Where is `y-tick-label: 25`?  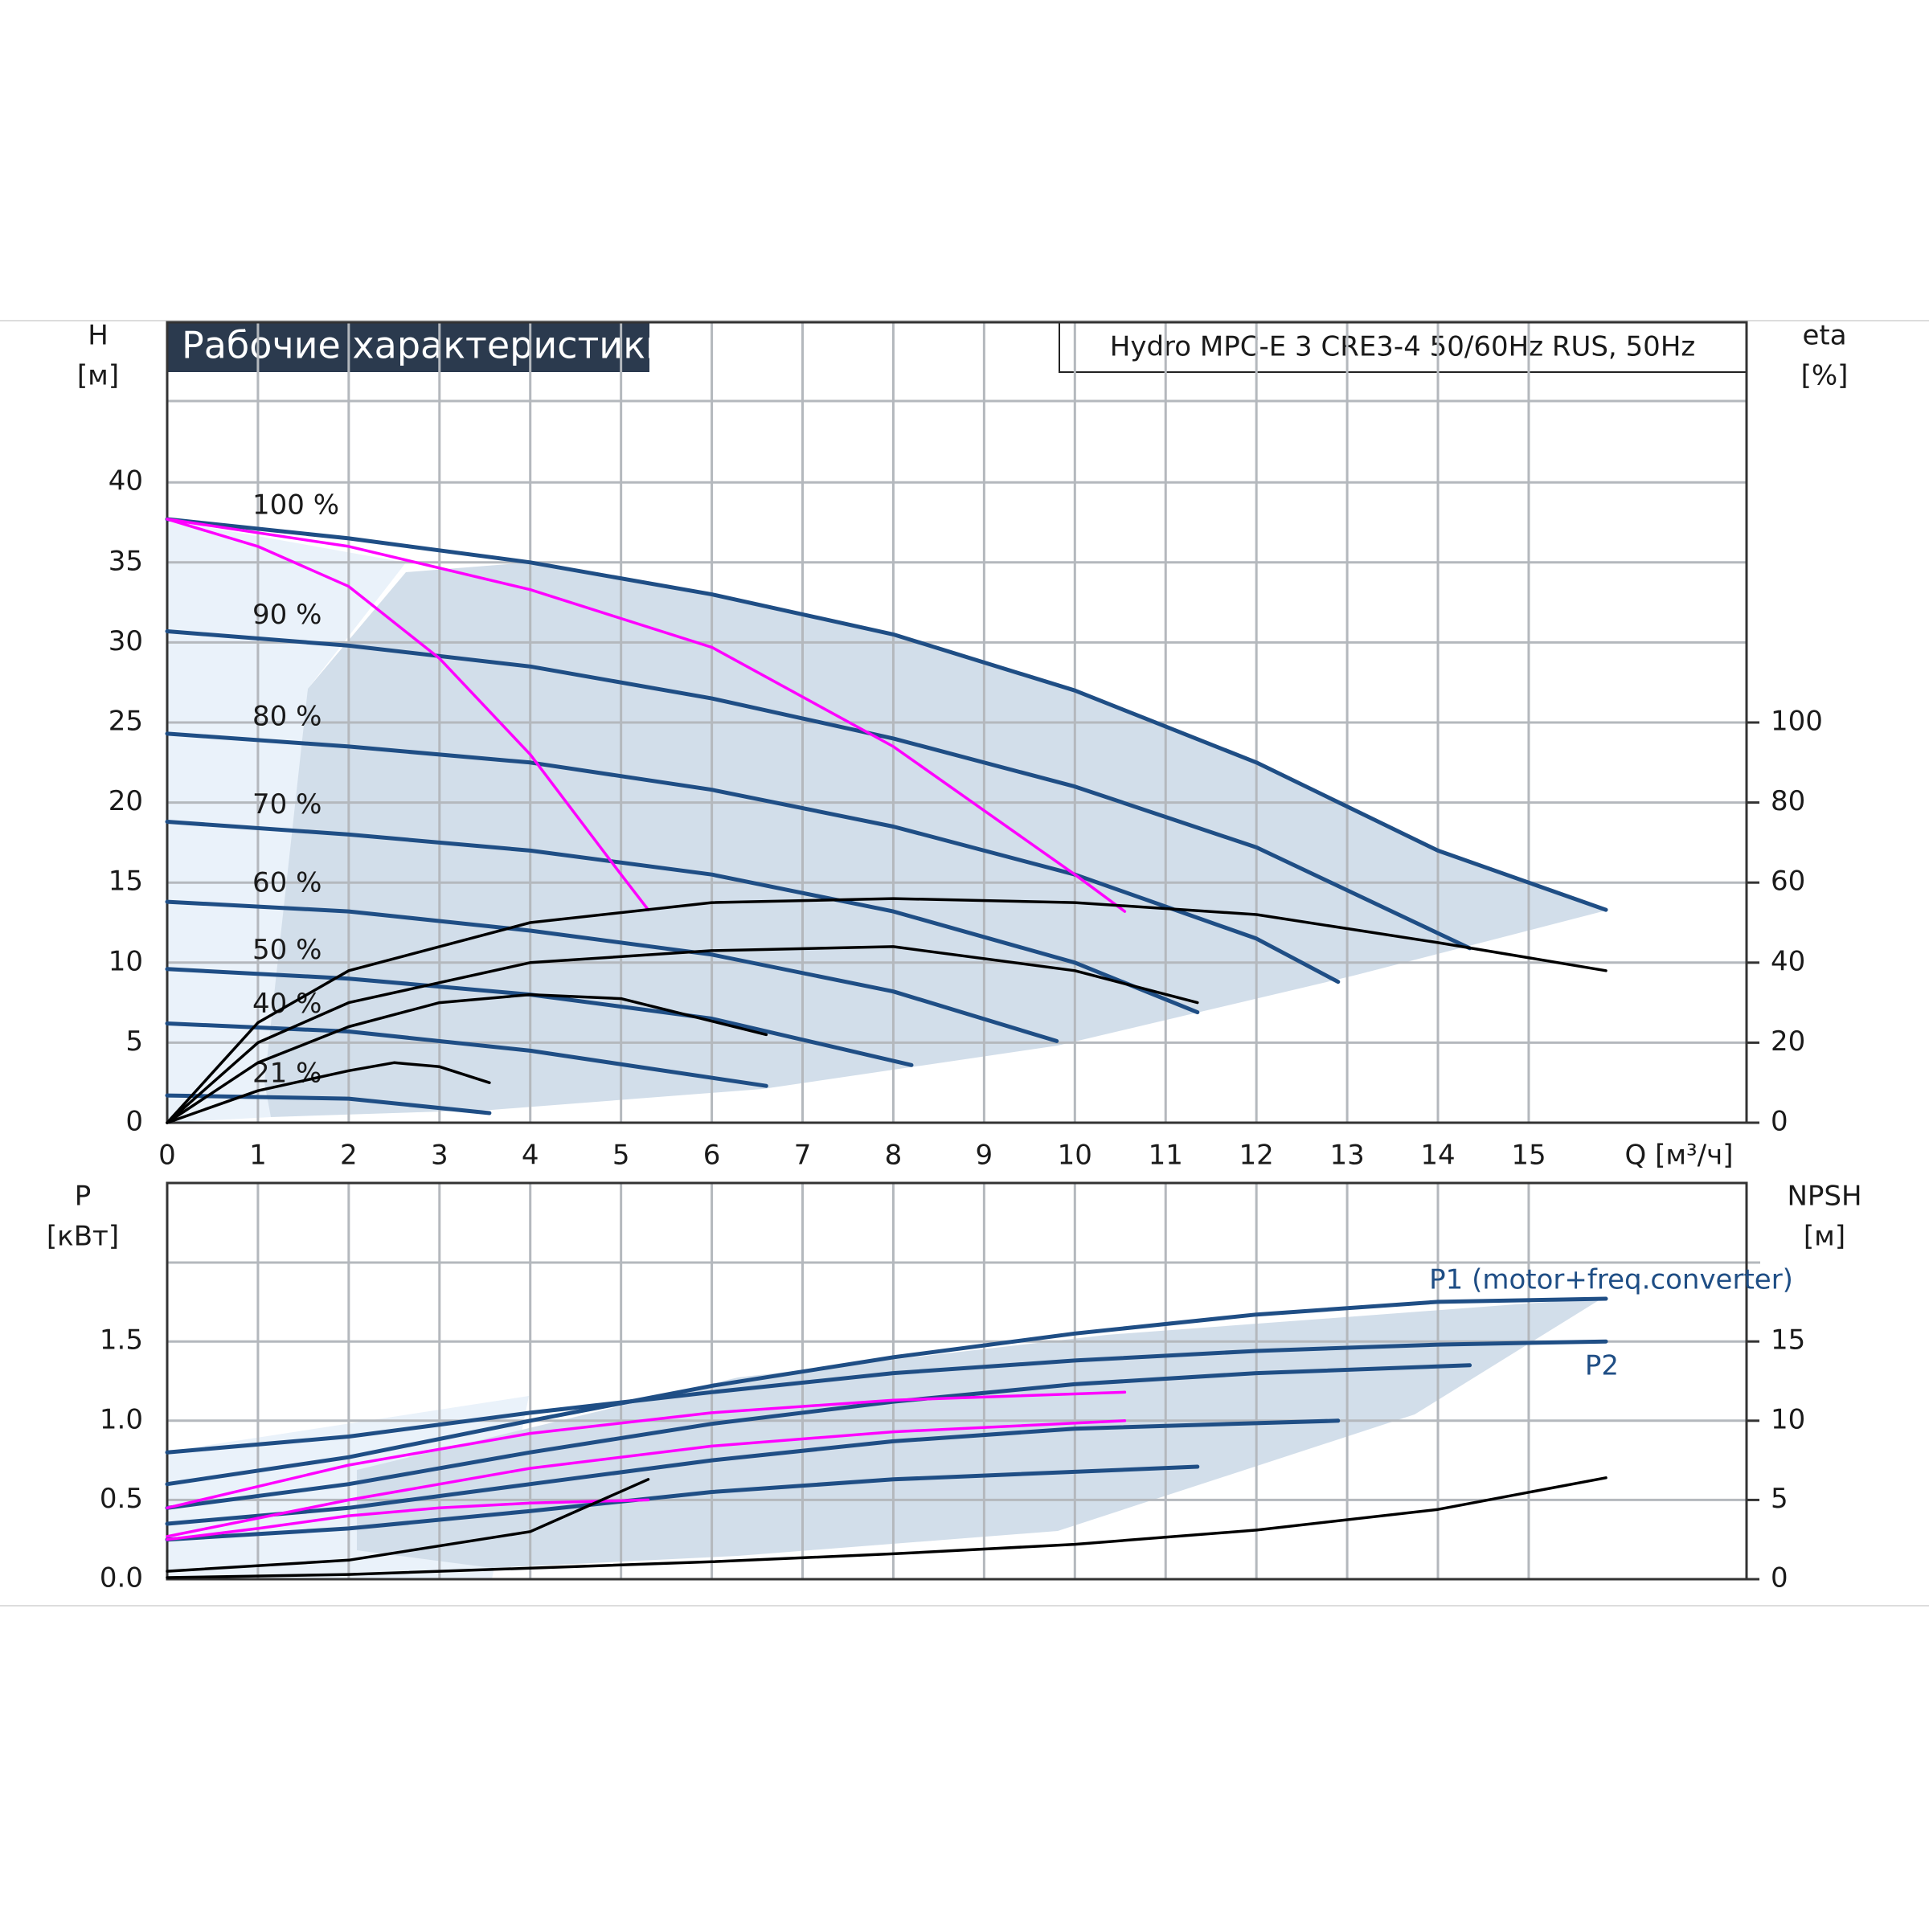 y-tick-label: 25 is located at coordinates (126, 722).